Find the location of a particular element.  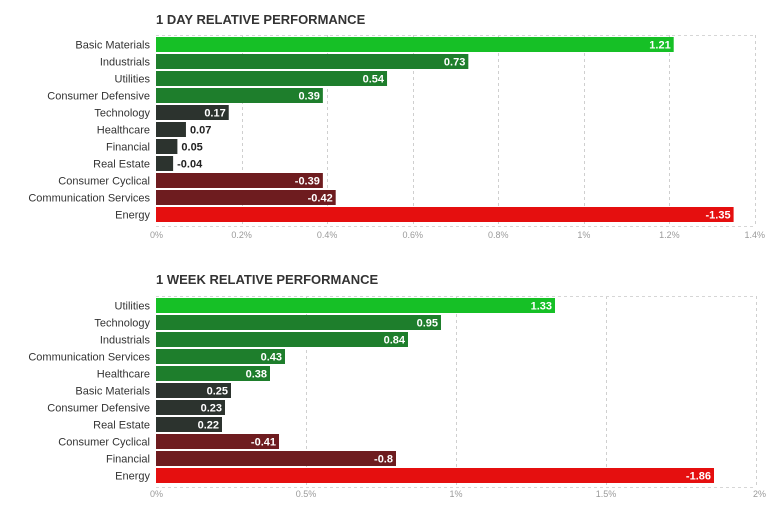

tick-label: 0.4% is located at coordinates (327, 235).